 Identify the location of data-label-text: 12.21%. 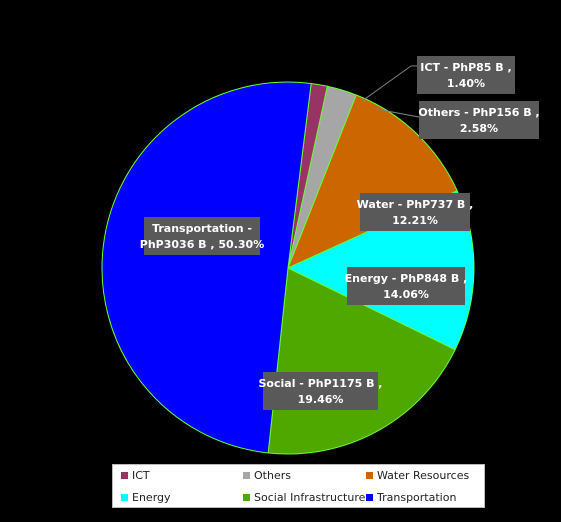
(415, 220).